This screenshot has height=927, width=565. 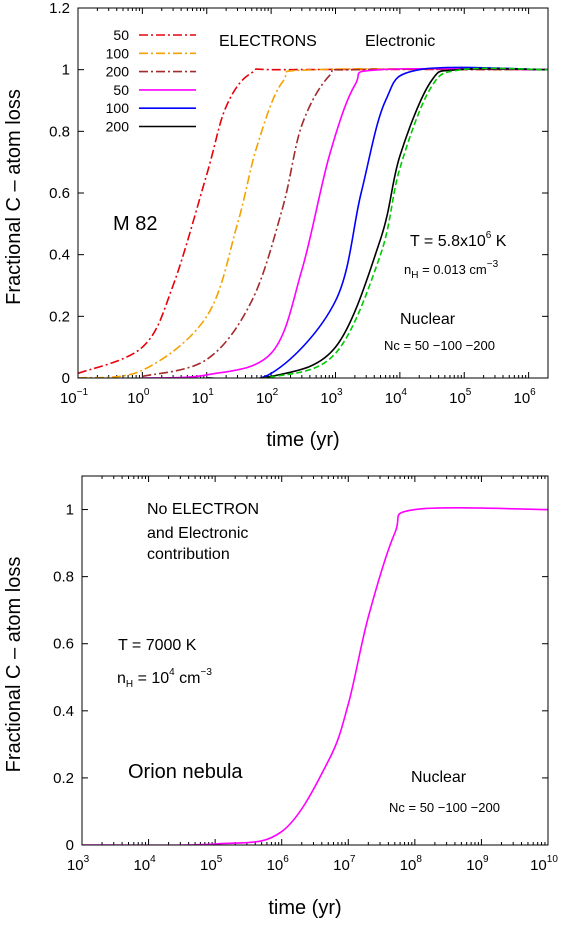 I want to click on temperature-unit: K, so click(x=498, y=241).